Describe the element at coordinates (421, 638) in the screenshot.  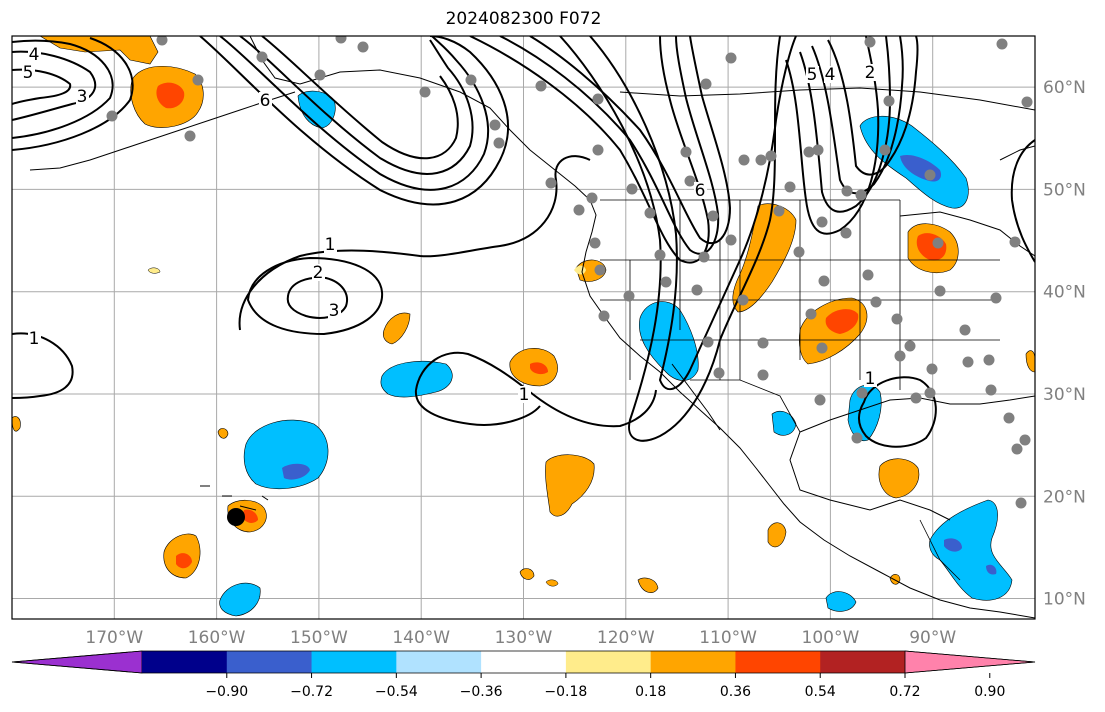
I see `longitude-label: 140°W` at that location.